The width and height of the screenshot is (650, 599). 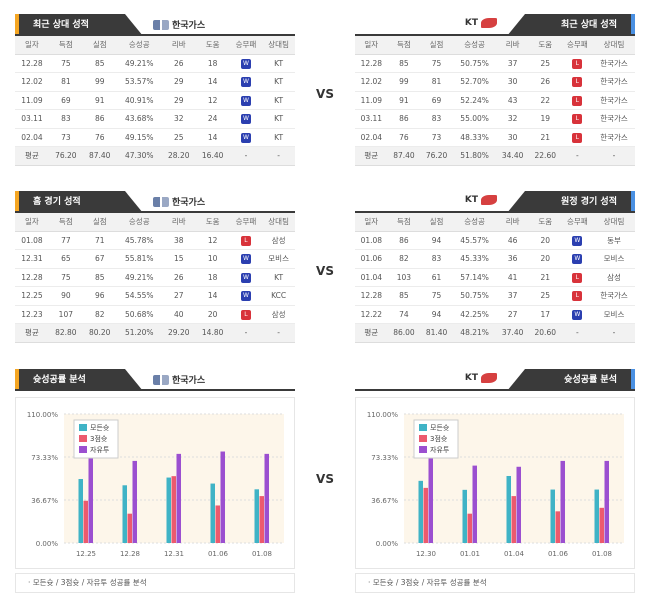 What do you see at coordinates (139, 259) in the screenshot?
I see `table-cell: 55.81%` at bounding box center [139, 259].